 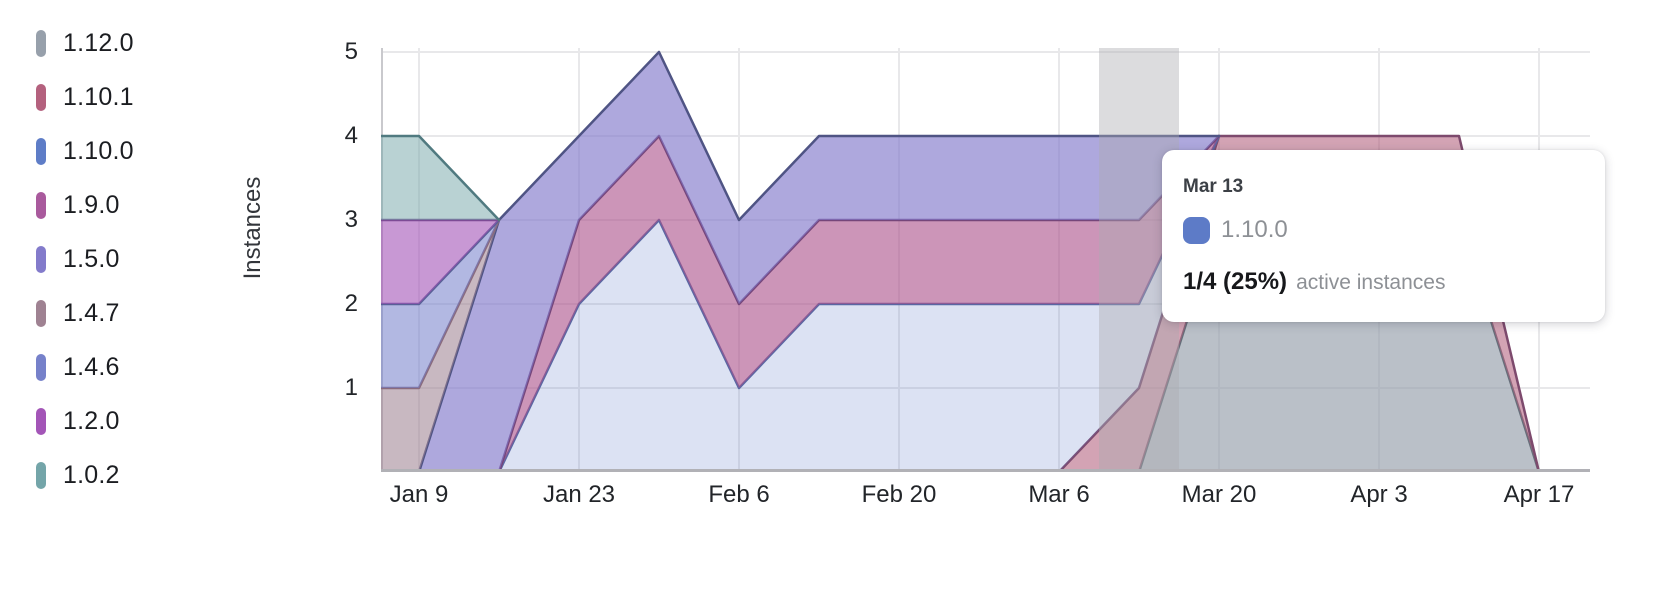 What do you see at coordinates (98, 43) in the screenshot?
I see `legend-label: 1.12.0` at bounding box center [98, 43].